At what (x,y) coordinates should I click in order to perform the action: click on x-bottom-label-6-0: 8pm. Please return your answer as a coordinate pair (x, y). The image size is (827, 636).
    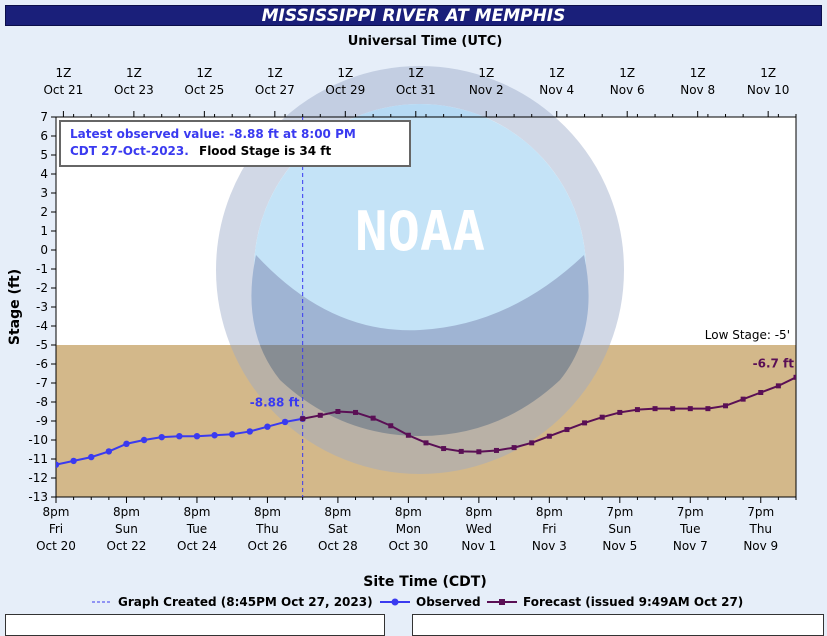
    Looking at the image, I should click on (478, 512).